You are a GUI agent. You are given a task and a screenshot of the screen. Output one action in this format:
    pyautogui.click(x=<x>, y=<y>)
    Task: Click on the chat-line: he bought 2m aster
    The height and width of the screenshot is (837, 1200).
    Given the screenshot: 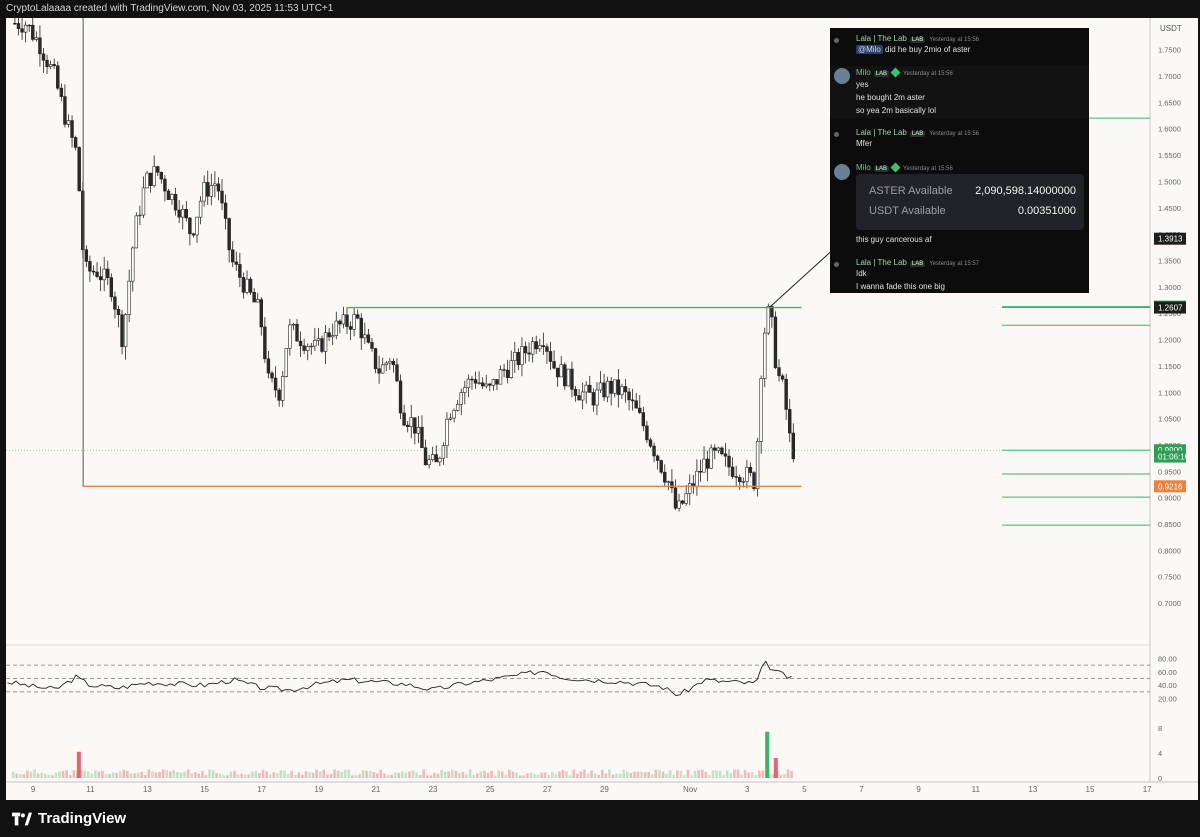 What is the action you would take?
    pyautogui.click(x=890, y=97)
    